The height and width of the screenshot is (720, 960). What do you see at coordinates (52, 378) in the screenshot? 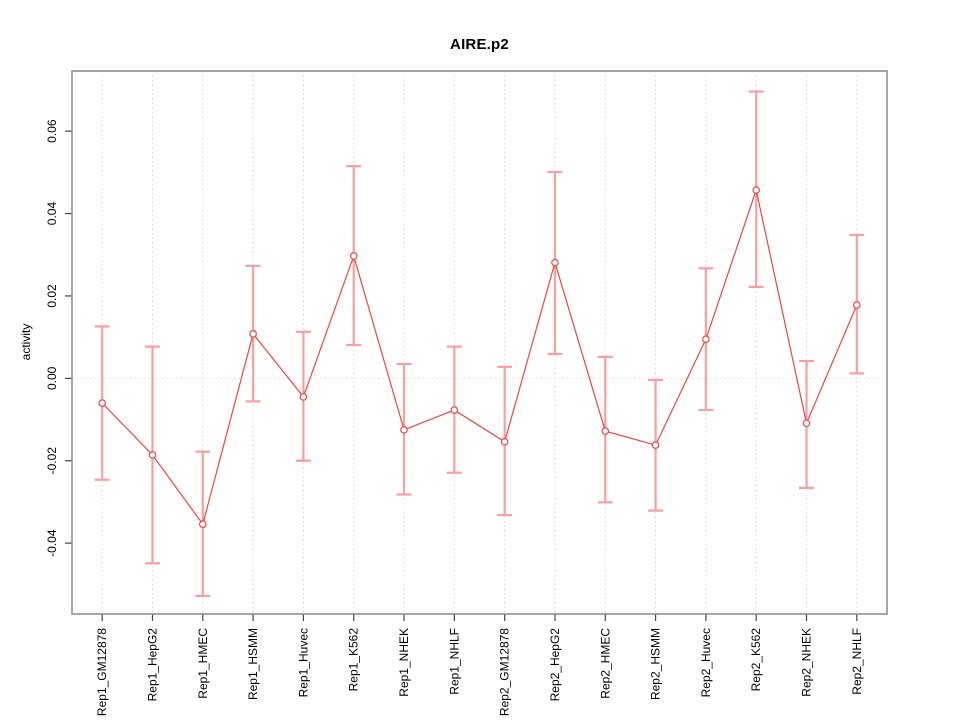
I see `y-tick-label: 0.00` at bounding box center [52, 378].